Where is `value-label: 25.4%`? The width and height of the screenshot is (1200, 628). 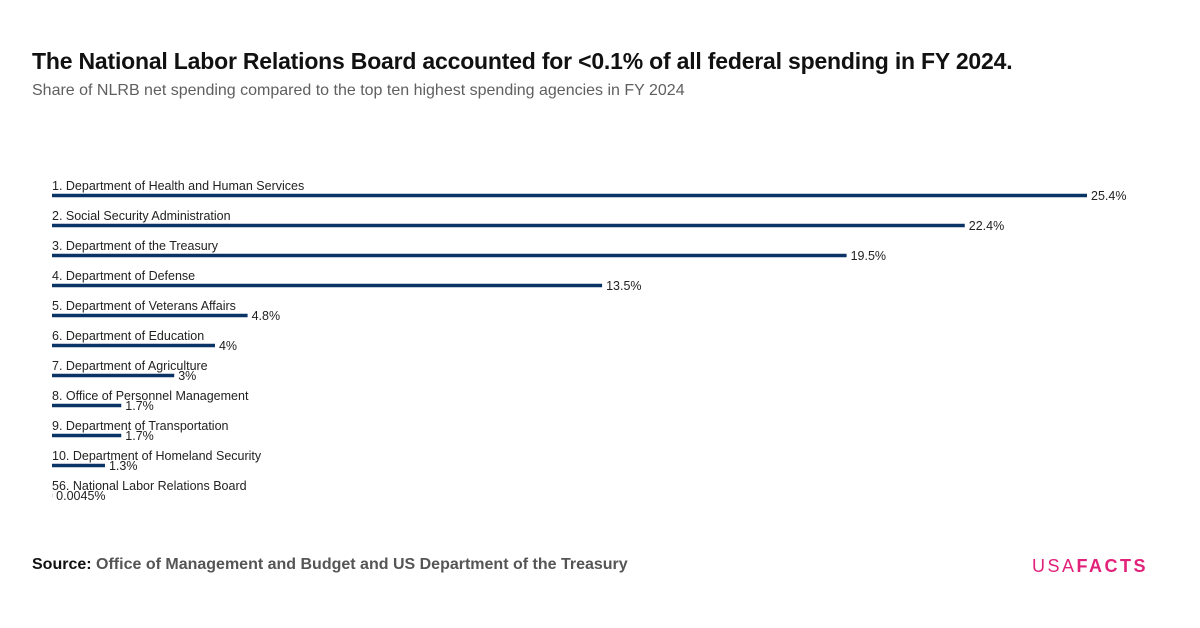 value-label: 25.4% is located at coordinates (1108, 196).